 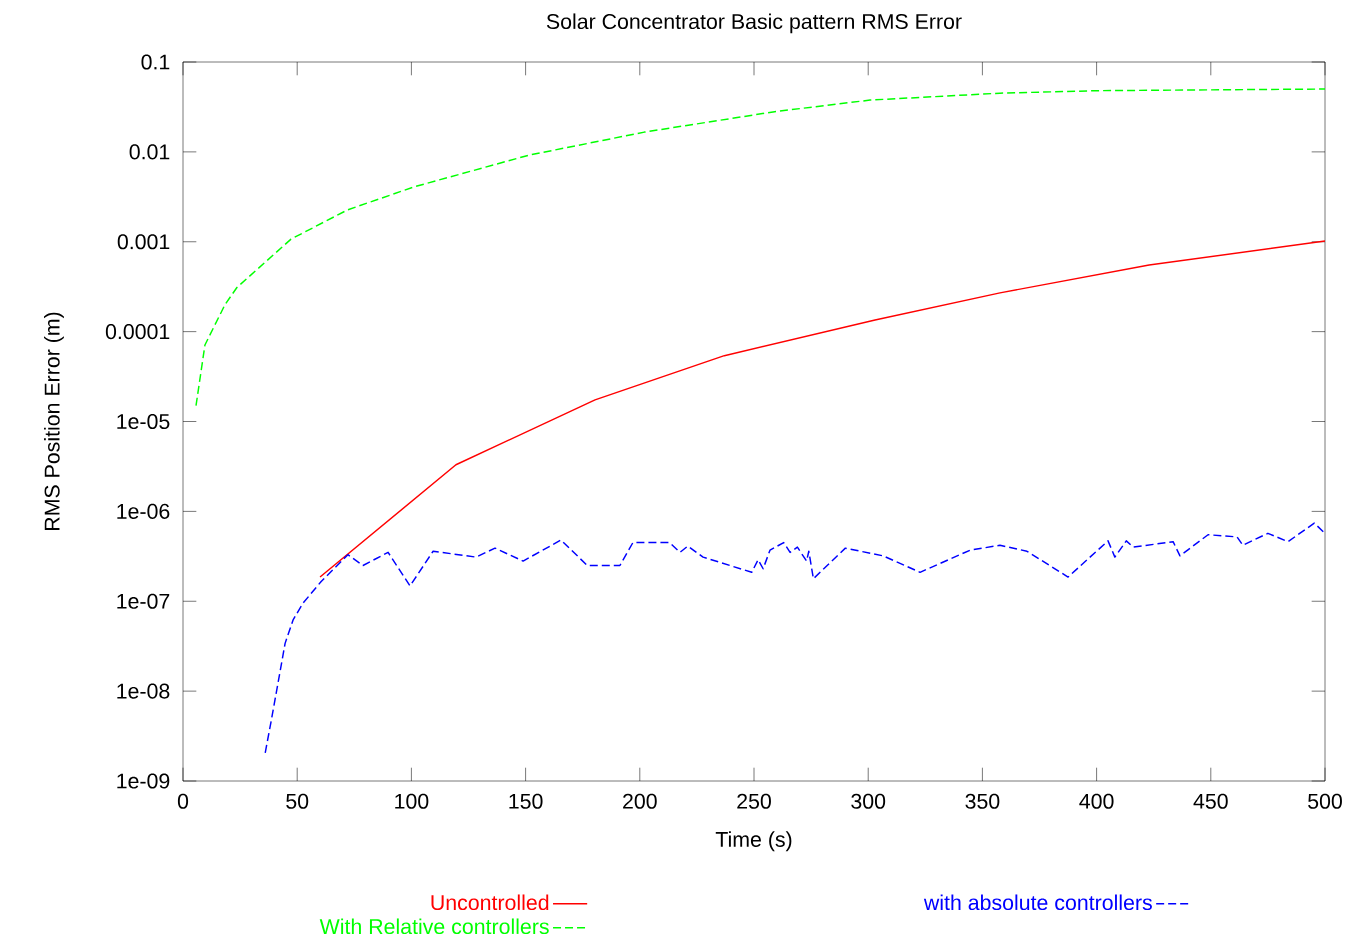 I want to click on y-tick-label: 1e-05, so click(x=143, y=421).